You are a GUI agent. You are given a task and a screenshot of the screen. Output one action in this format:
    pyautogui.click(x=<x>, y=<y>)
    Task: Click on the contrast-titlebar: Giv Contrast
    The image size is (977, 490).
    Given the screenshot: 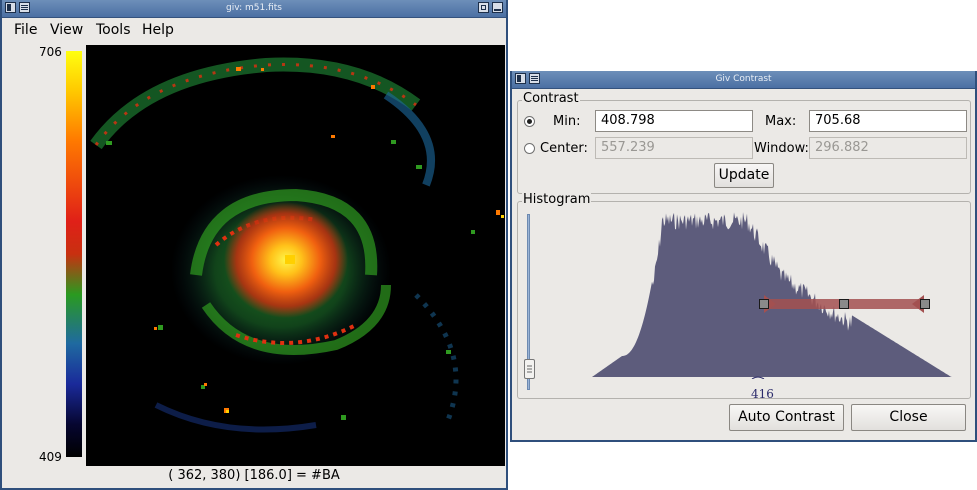 What is the action you would take?
    pyautogui.click(x=743, y=80)
    